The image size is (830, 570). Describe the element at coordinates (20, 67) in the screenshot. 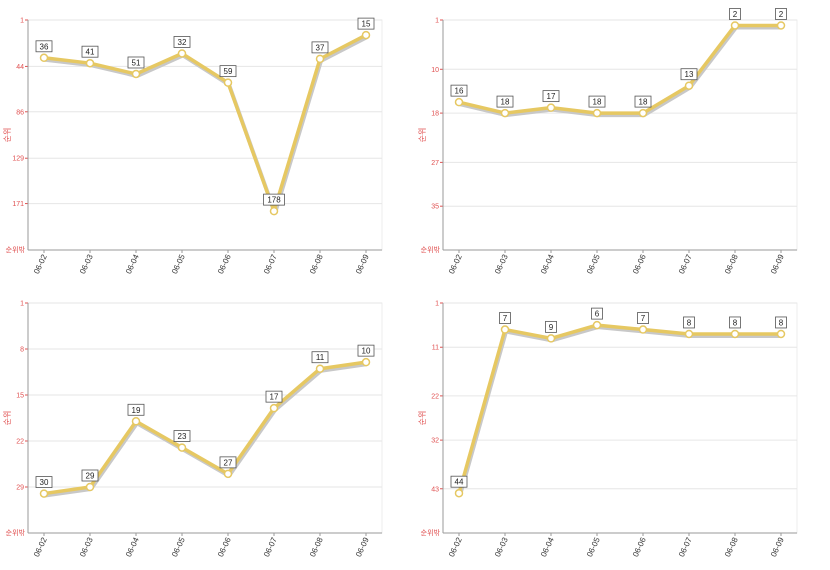

I see `y-tick-label: 44` at that location.